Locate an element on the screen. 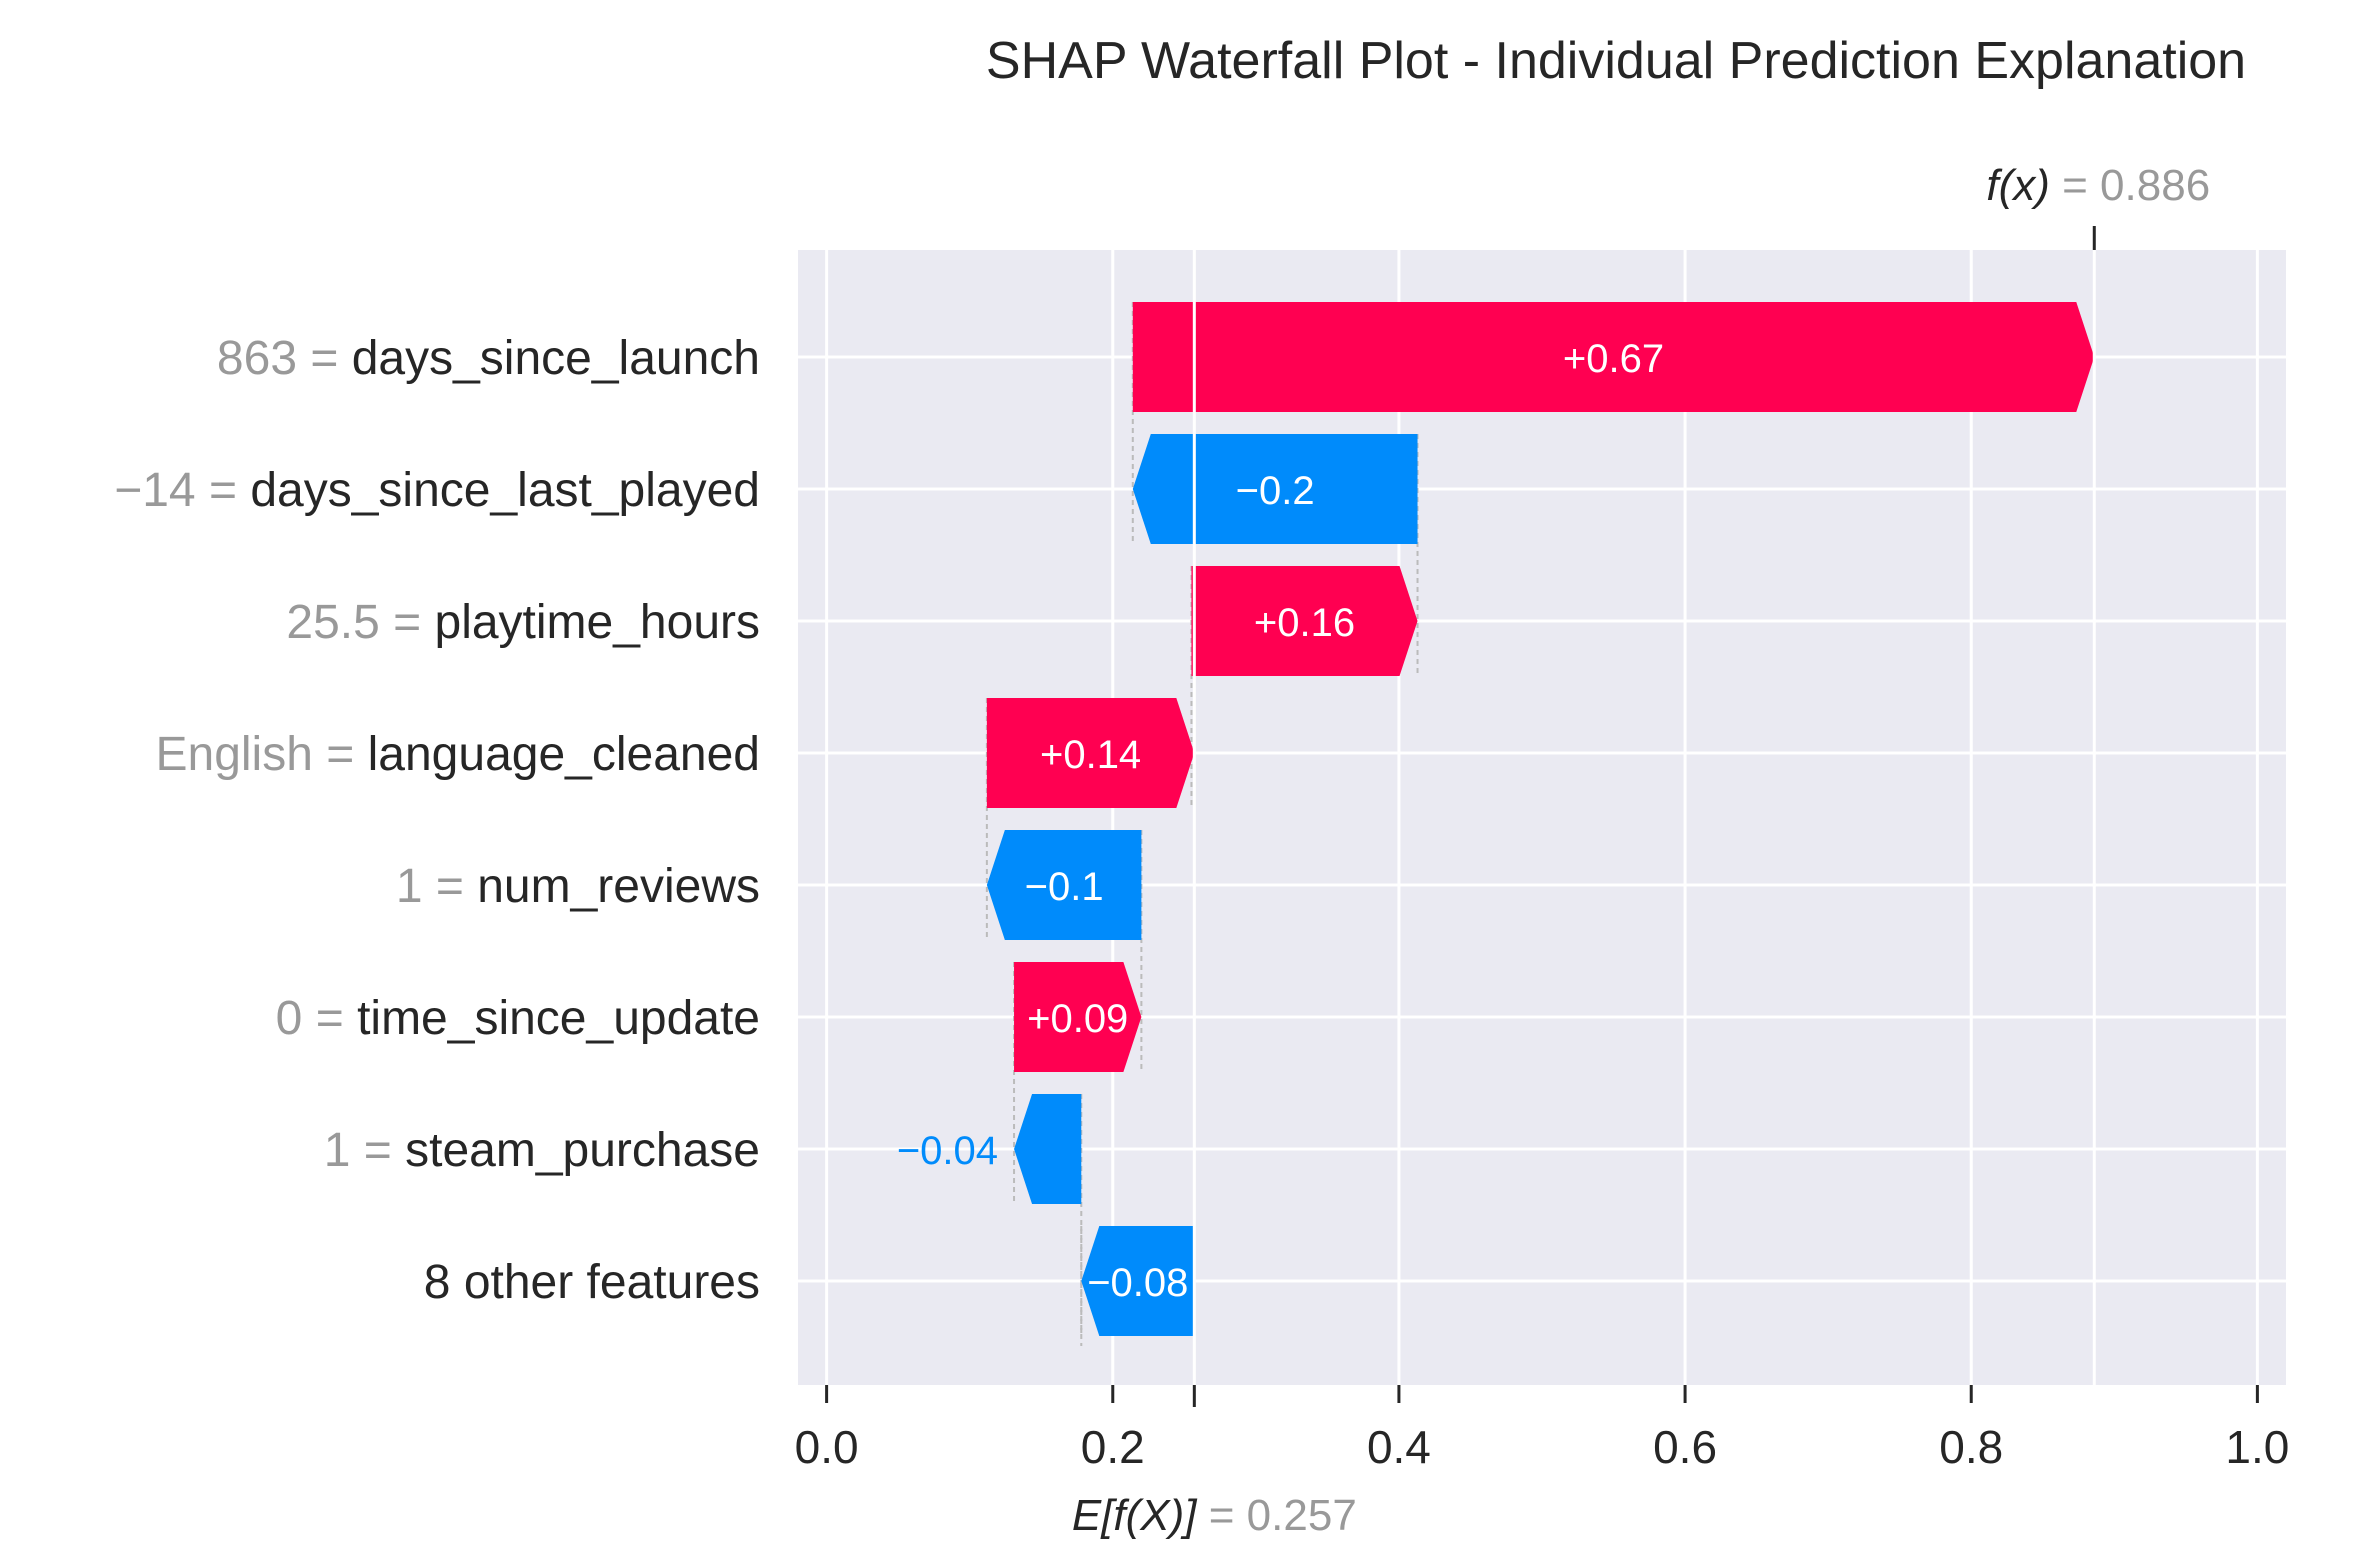 The height and width of the screenshot is (1560, 2377). feature-name: steam_purchase is located at coordinates (582, 1150).